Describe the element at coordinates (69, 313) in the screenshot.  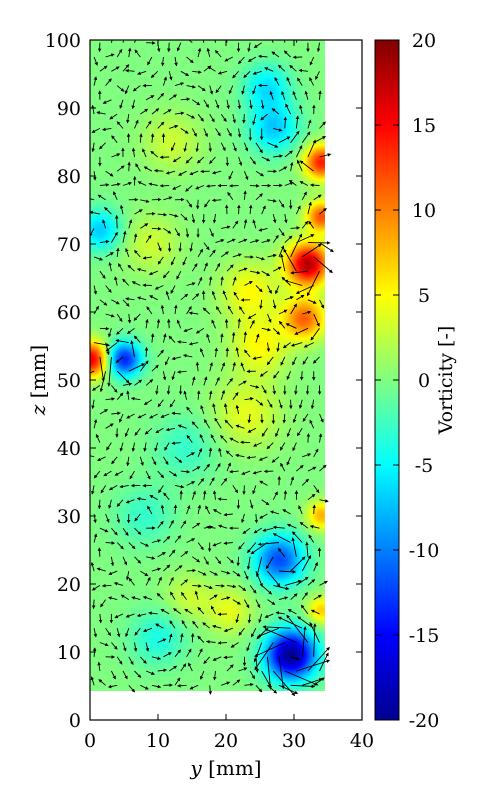
I see `y-tick-label: 60` at that location.